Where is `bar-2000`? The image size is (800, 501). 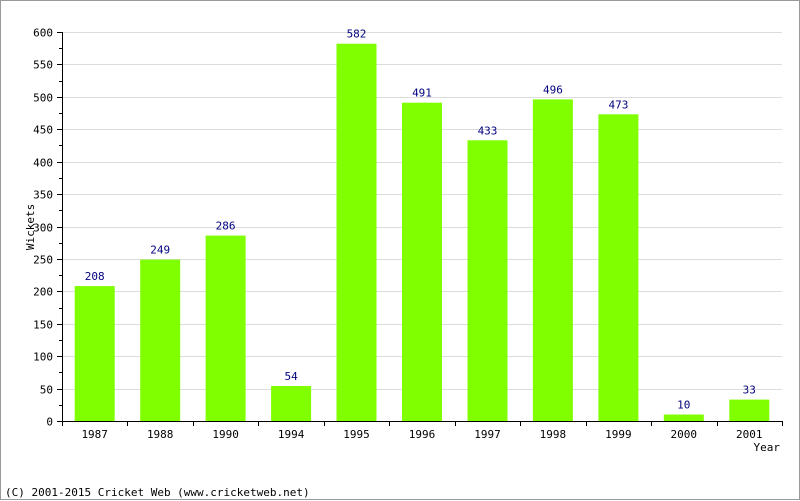 bar-2000 is located at coordinates (683, 417).